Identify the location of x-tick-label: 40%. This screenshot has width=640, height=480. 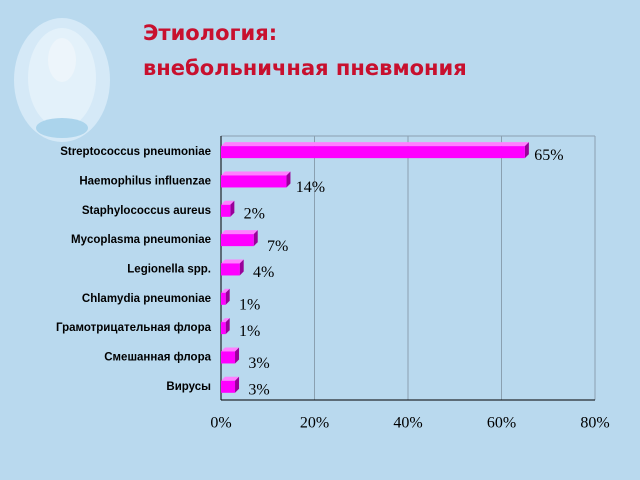
(407, 423).